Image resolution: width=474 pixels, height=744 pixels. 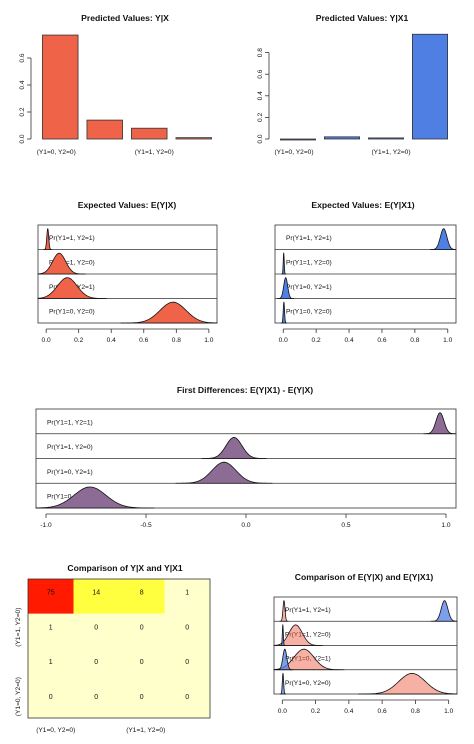 I want to click on cell-value: 75, so click(x=51, y=593).